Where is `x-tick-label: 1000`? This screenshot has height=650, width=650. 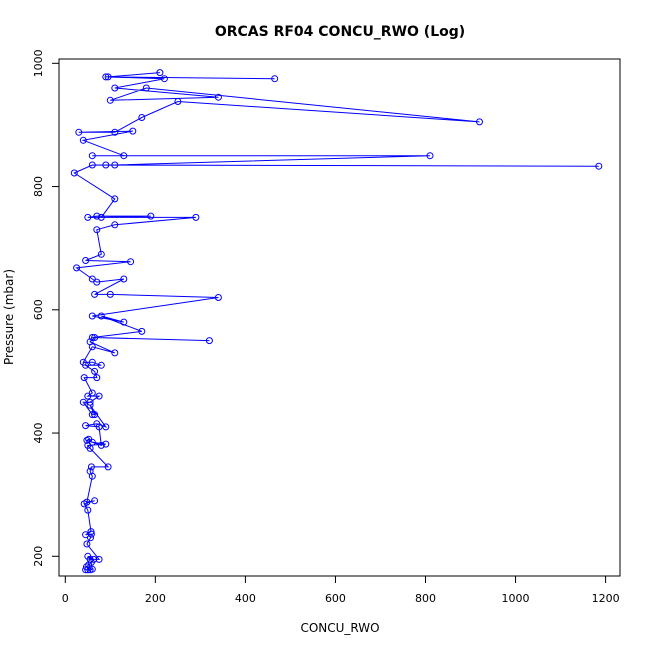
x-tick-label: 1000 is located at coordinates (516, 598).